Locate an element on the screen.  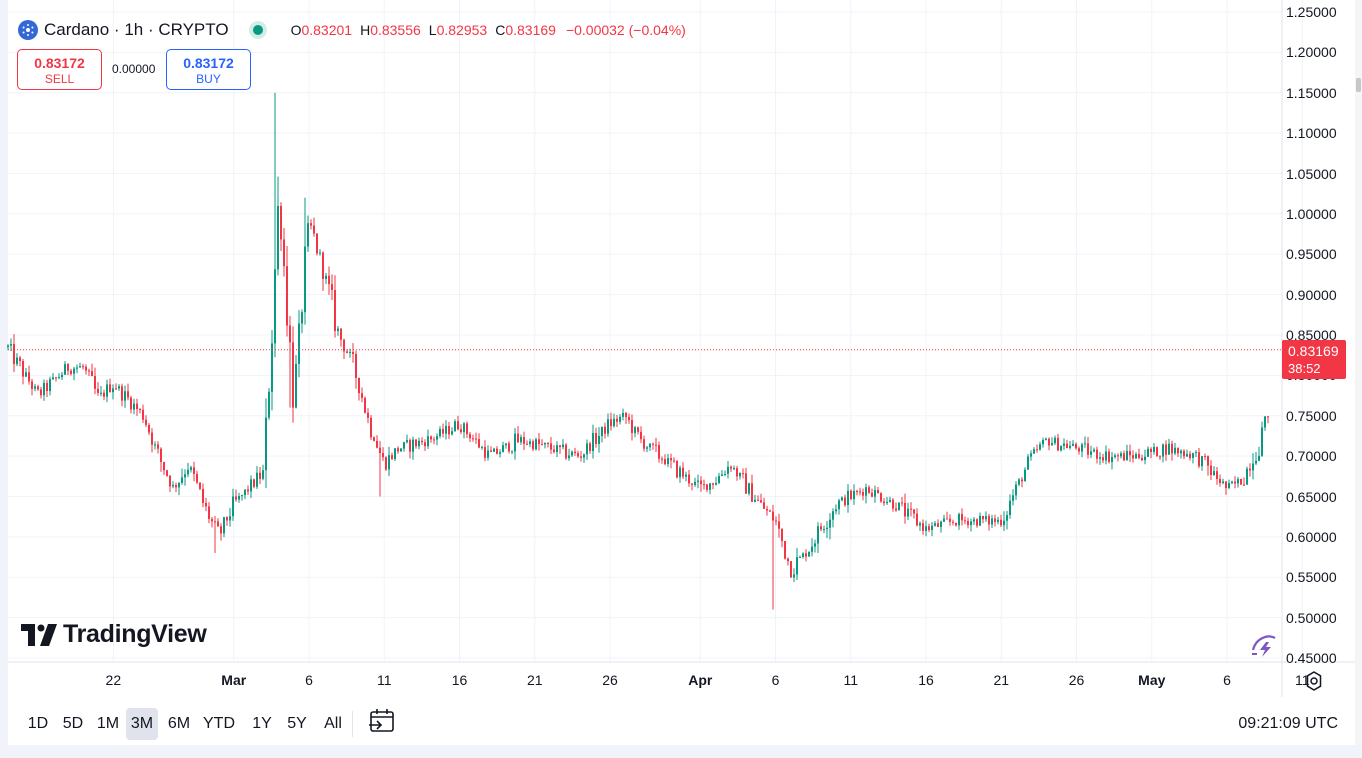
cardano-icon is located at coordinates (28, 30).